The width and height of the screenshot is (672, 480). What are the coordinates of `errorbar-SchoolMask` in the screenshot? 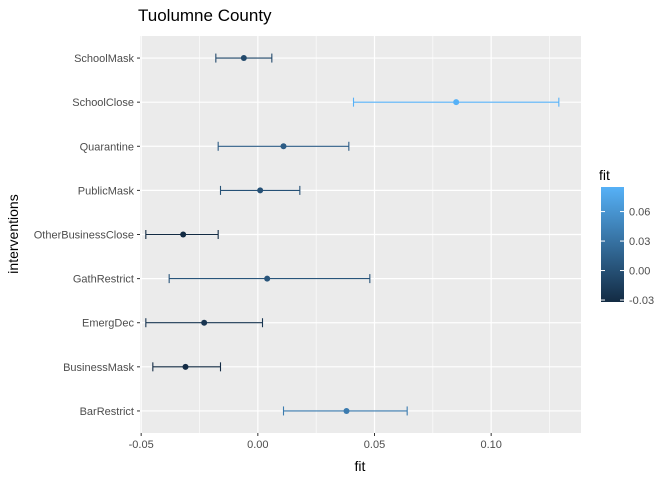 It's located at (244, 58).